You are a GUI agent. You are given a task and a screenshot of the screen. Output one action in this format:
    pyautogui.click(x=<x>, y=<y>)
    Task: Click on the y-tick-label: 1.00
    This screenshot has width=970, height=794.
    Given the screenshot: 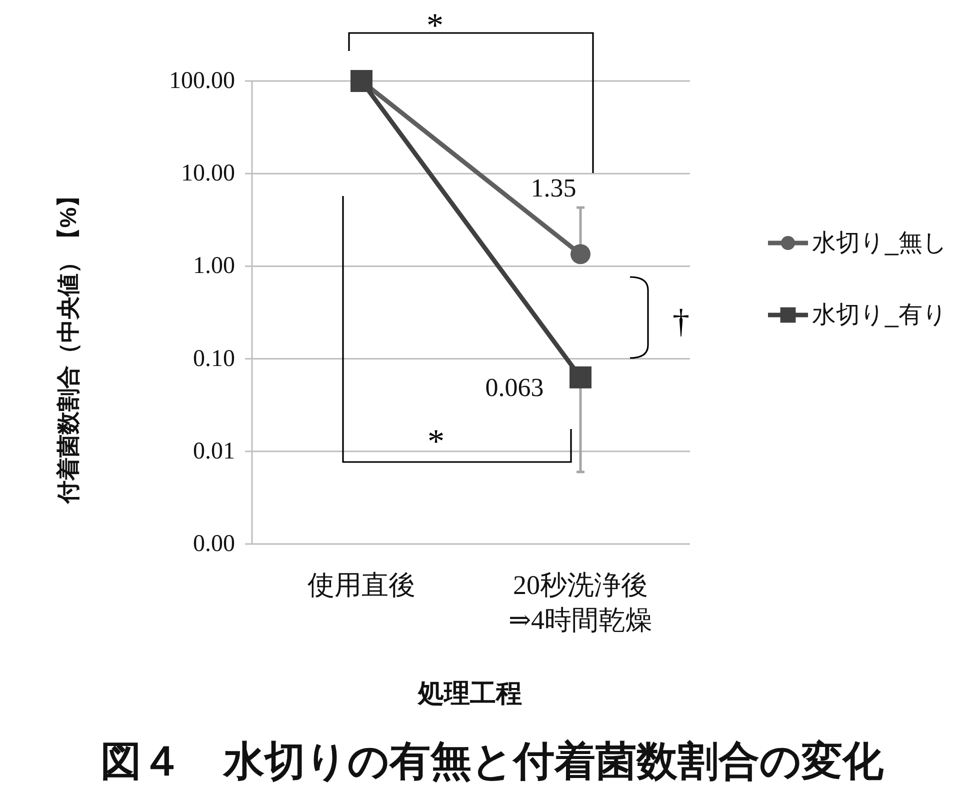 What is the action you would take?
    pyautogui.click(x=214, y=266)
    